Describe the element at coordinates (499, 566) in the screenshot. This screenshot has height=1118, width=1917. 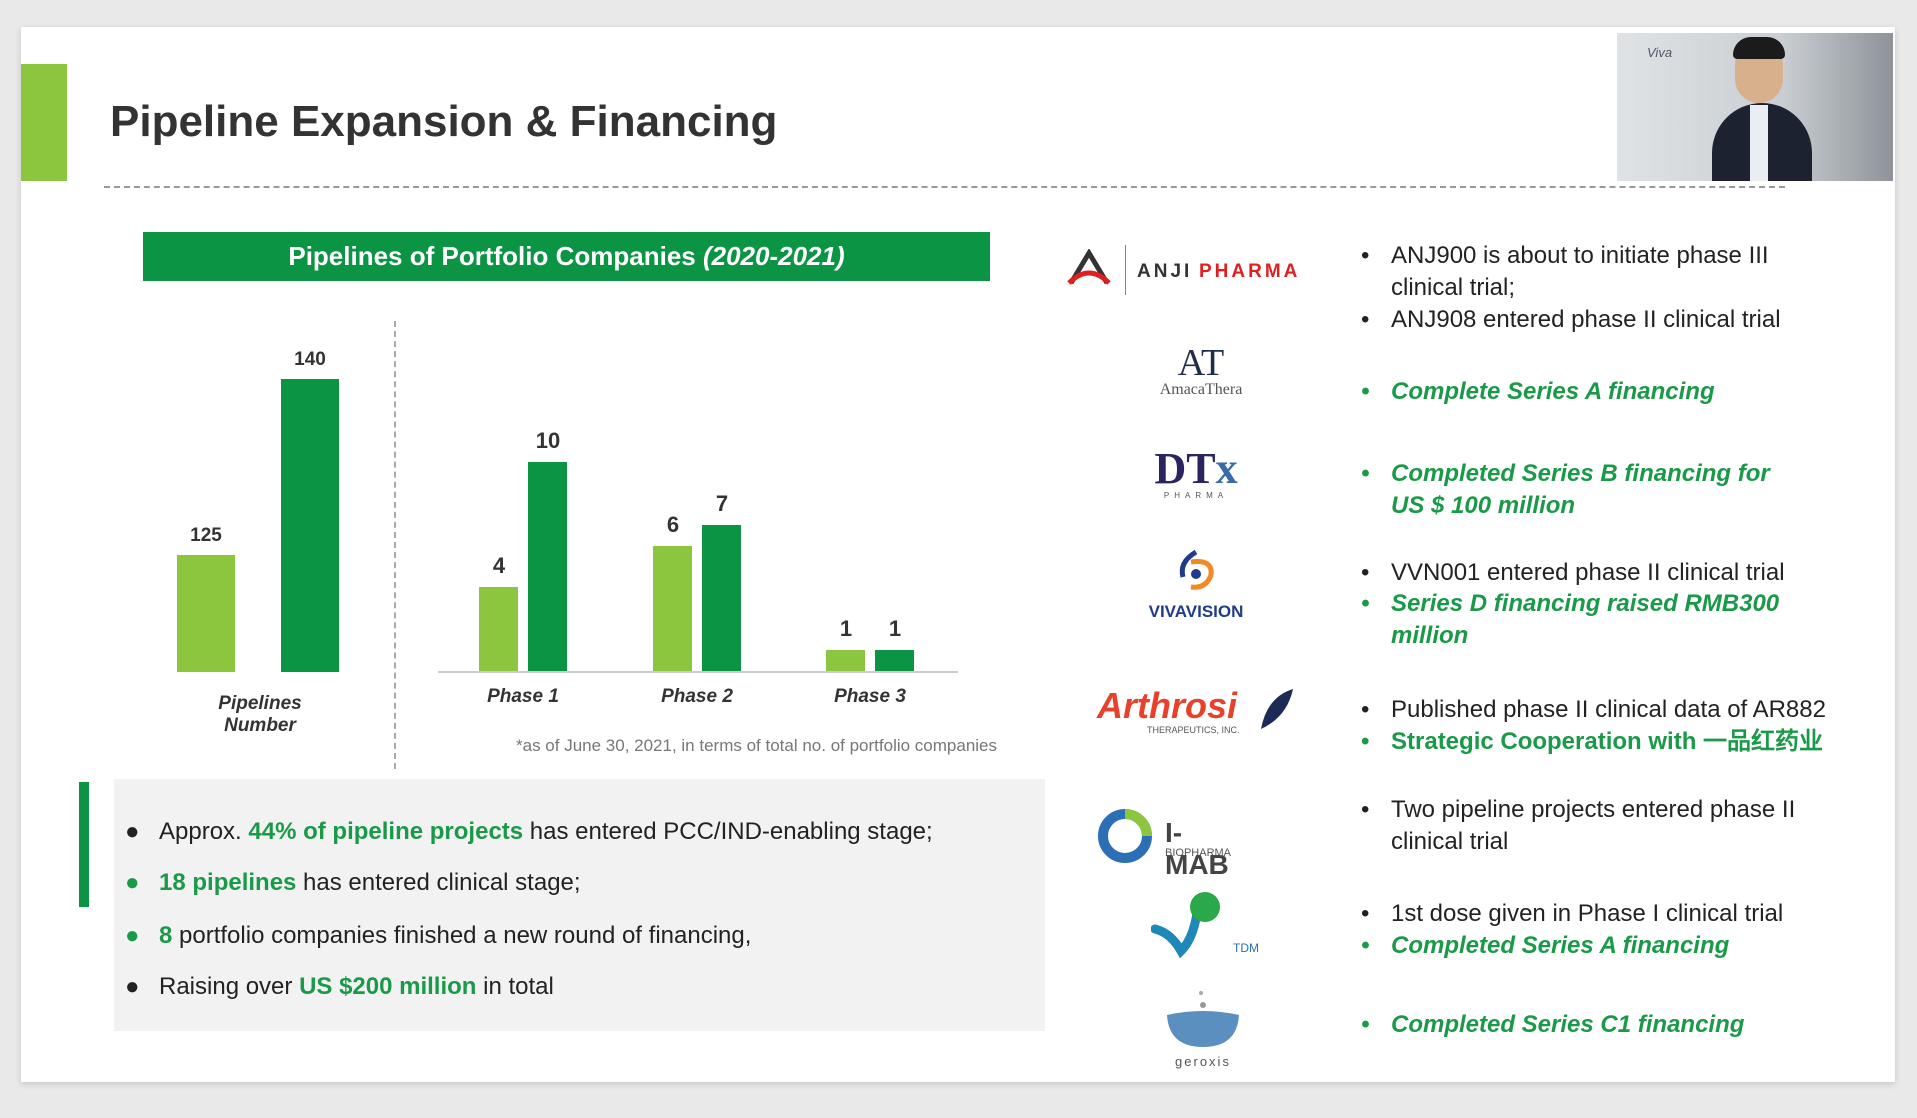
I see `data-label: 4` at that location.